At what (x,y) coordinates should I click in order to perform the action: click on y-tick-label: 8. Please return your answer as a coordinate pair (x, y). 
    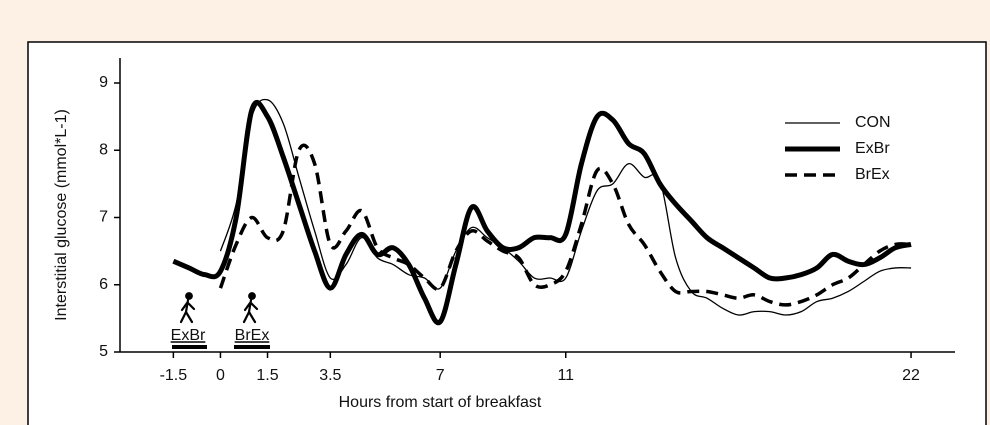
    Looking at the image, I should click on (103, 149).